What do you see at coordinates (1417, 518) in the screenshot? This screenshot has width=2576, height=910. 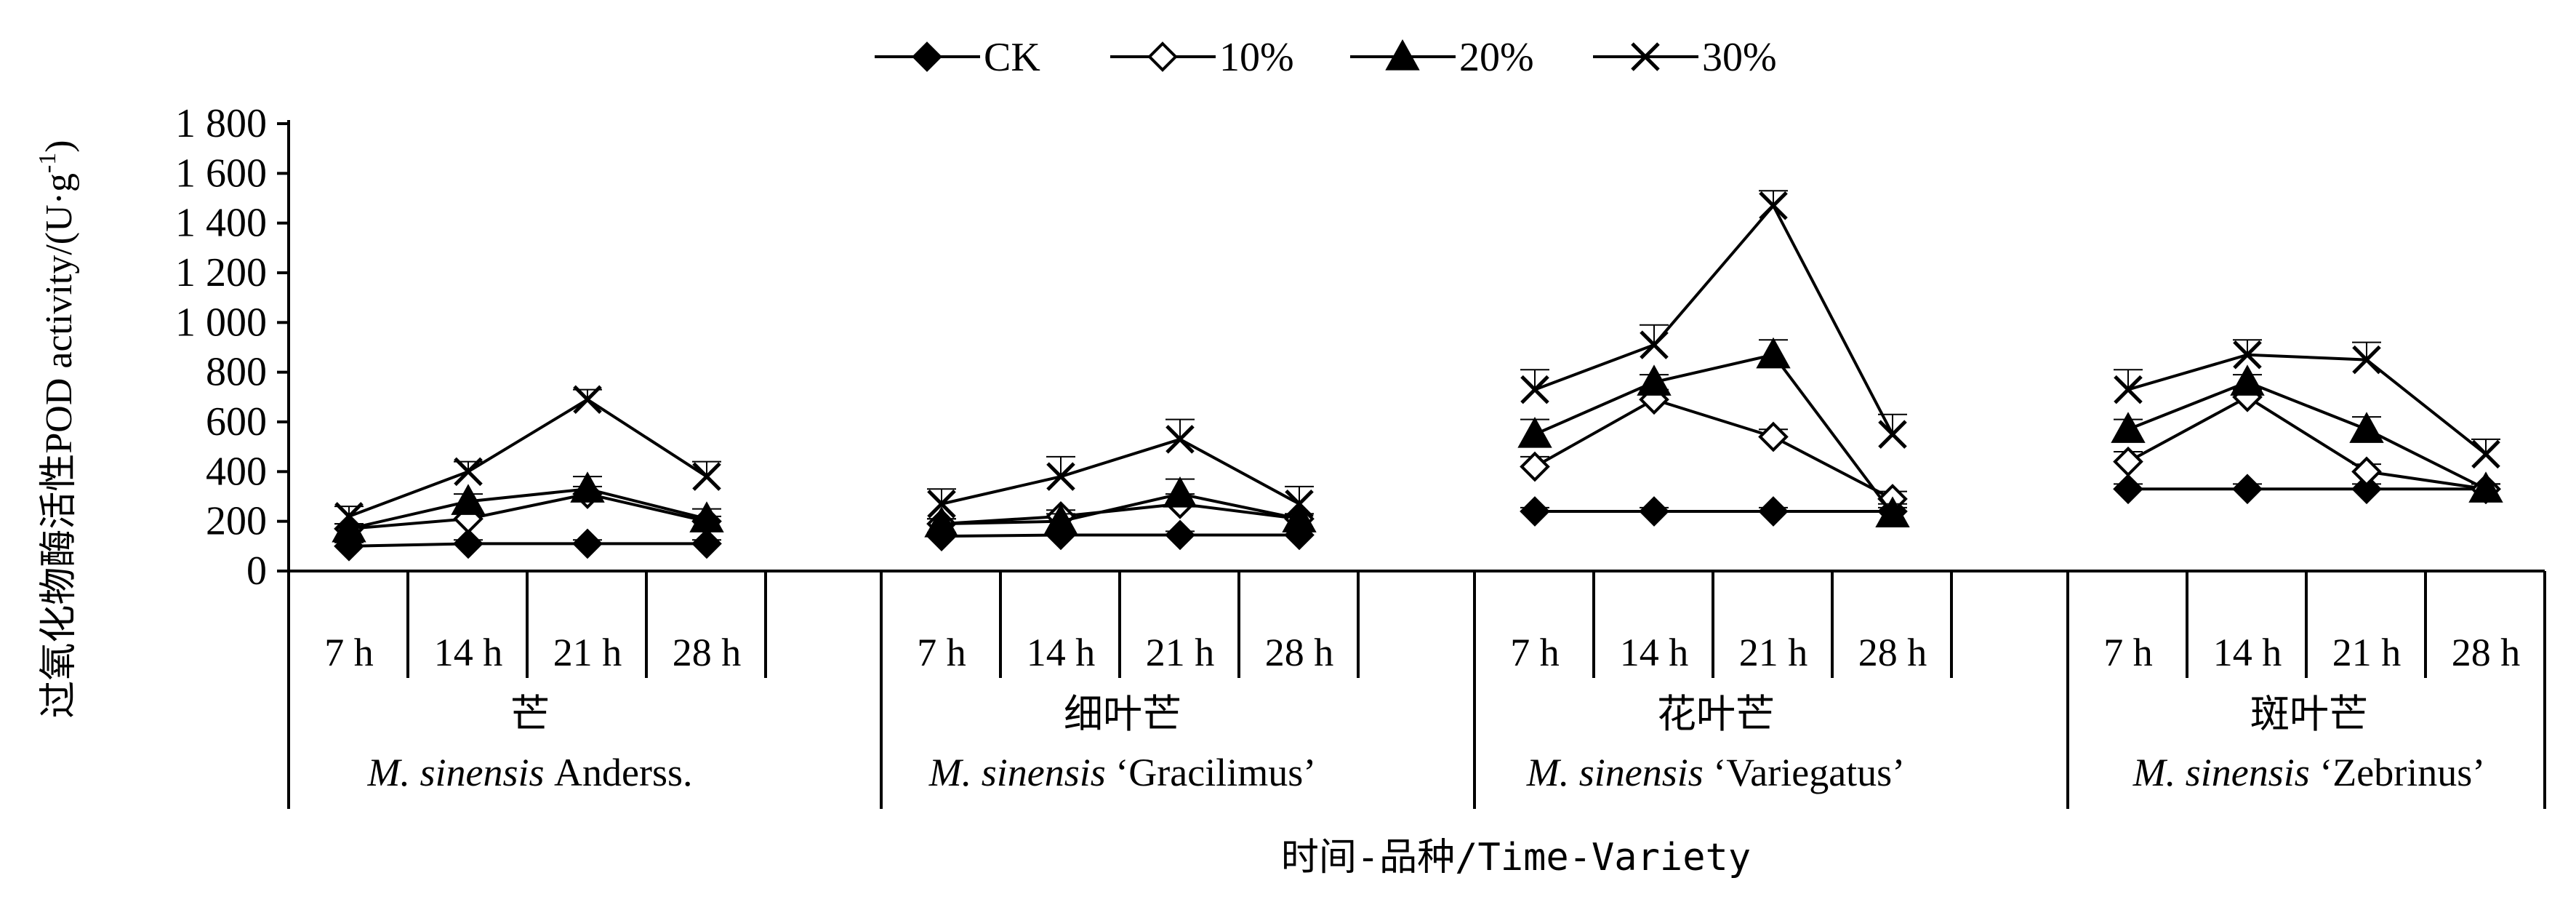 I see `series-CK` at bounding box center [1417, 518].